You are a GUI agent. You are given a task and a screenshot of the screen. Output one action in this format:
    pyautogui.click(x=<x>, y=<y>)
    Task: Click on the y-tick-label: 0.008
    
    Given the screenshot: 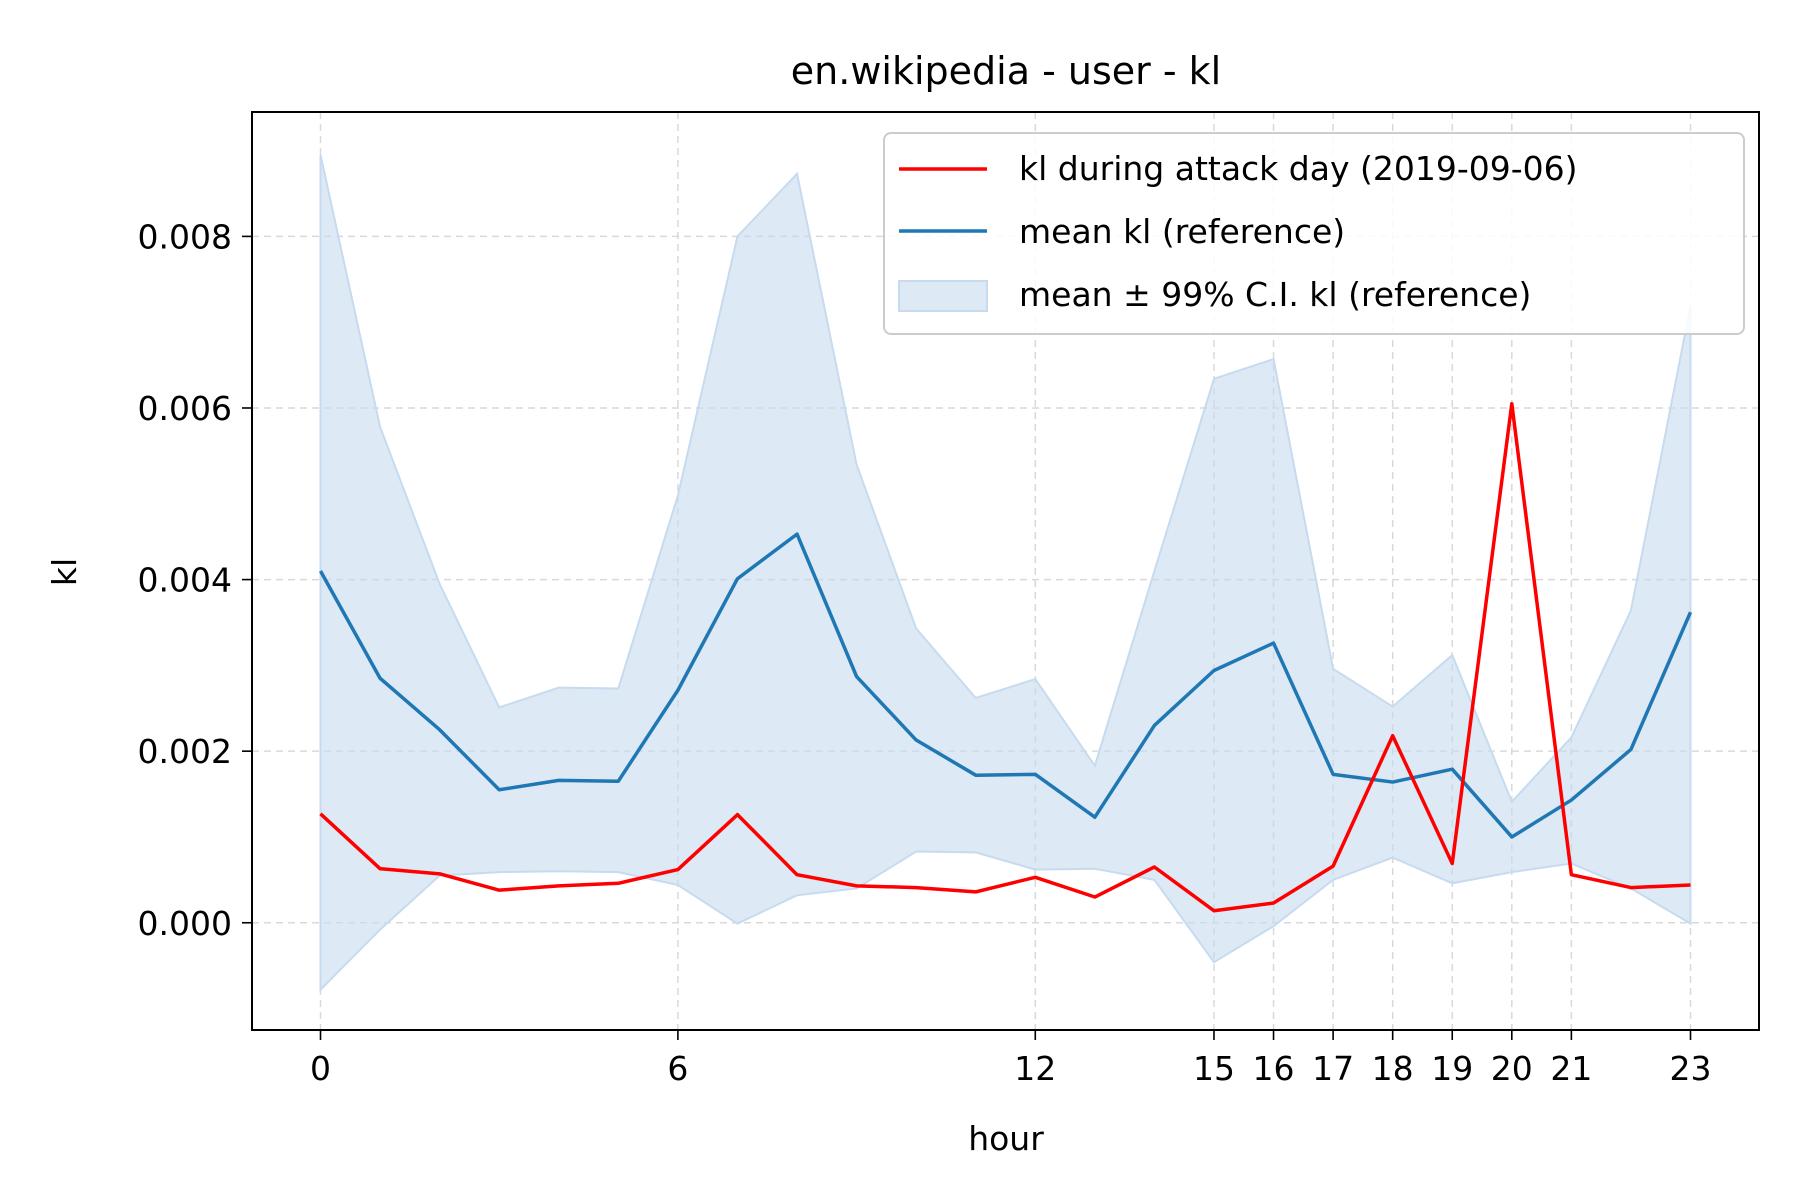 What is the action you would take?
    pyautogui.click(x=185, y=236)
    